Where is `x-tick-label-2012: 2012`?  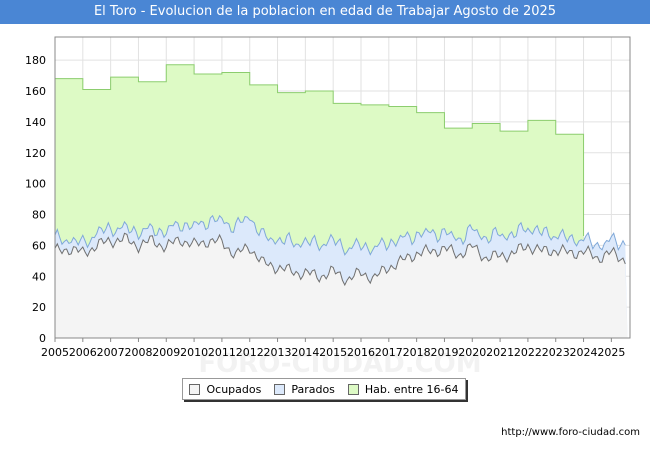 x-tick-label-2012: 2012 is located at coordinates (250, 352).